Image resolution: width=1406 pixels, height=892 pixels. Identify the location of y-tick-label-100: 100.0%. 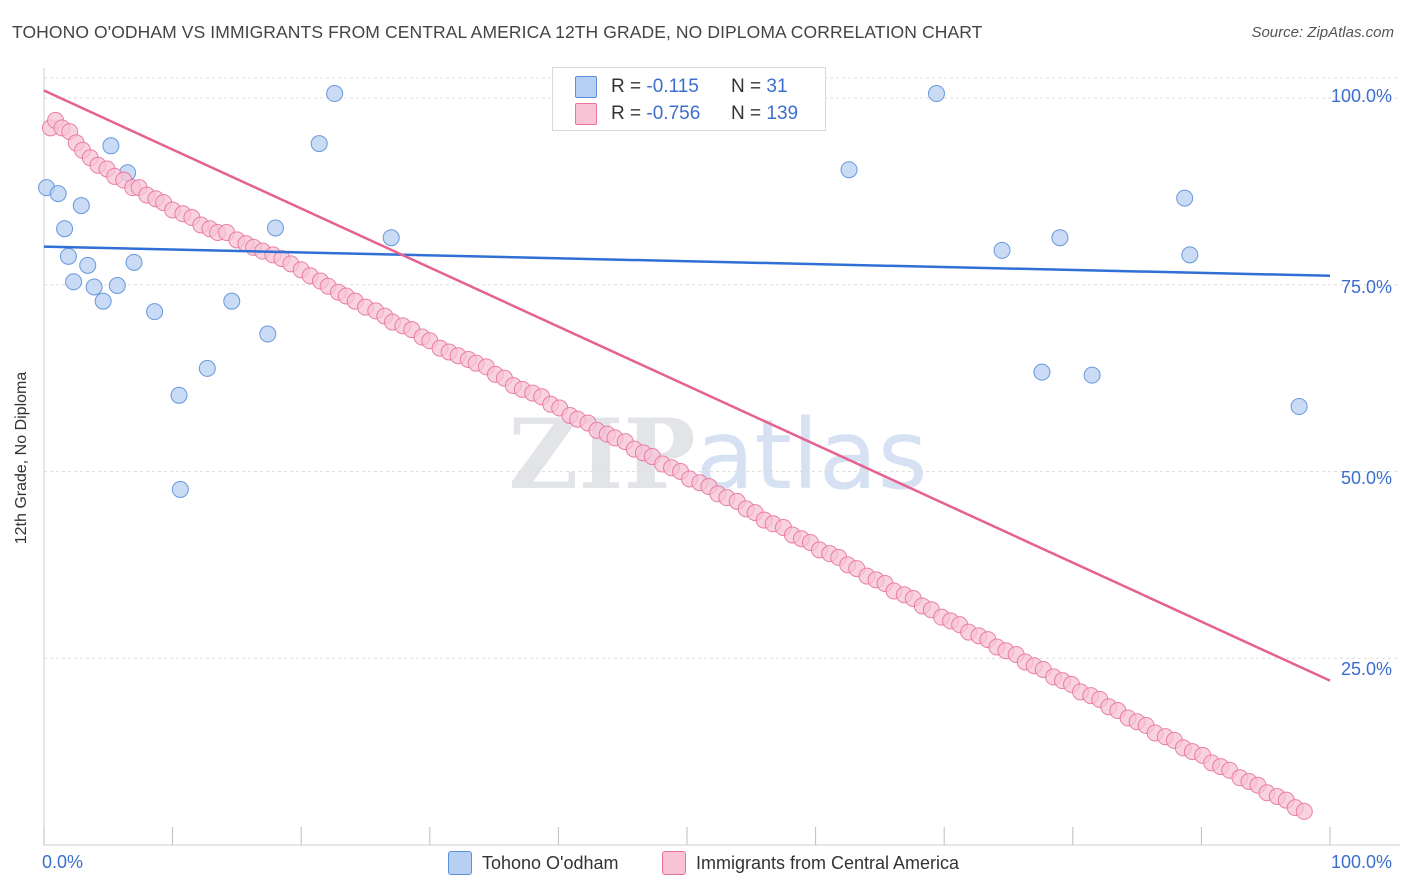
(1361, 96).